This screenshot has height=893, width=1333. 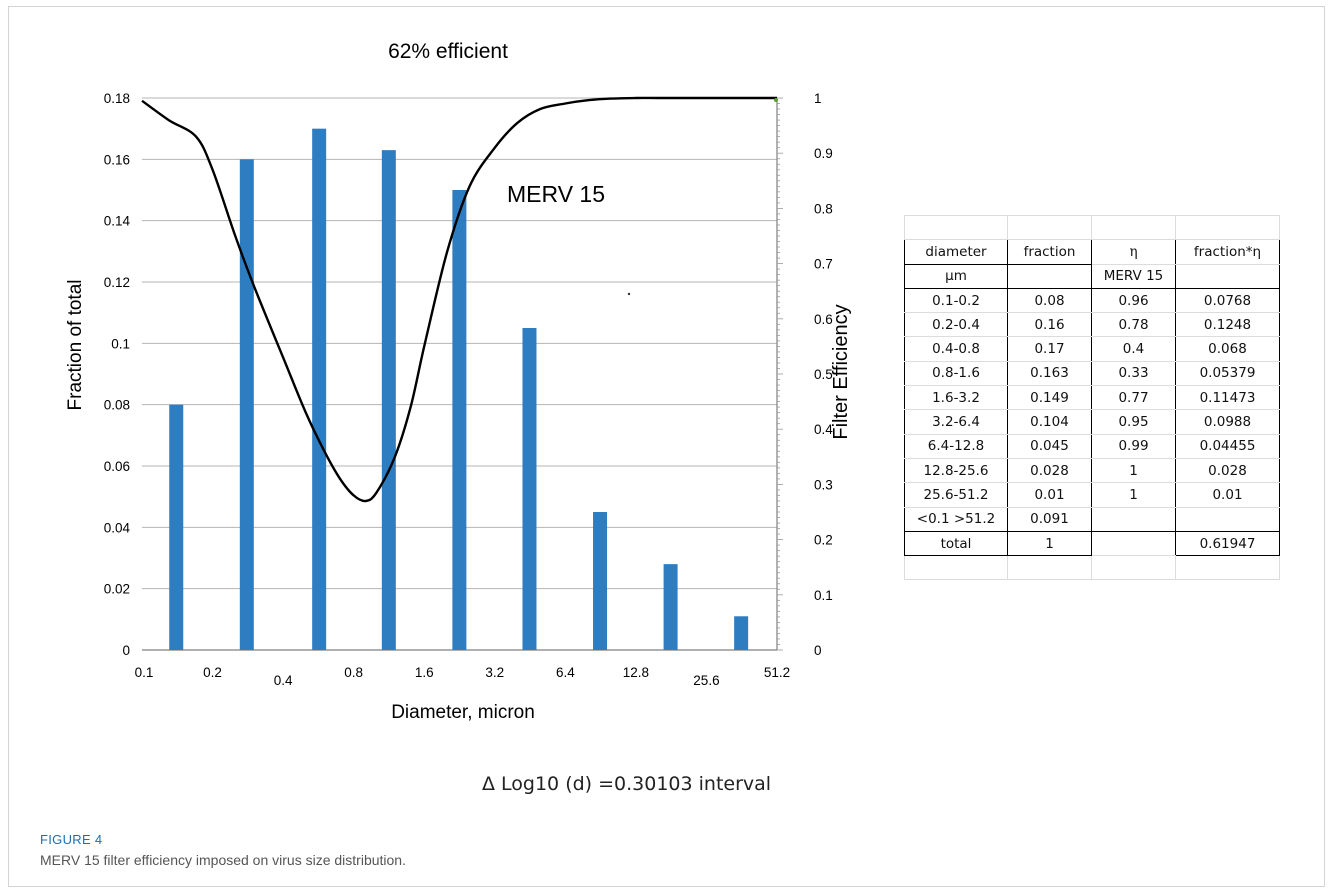 I want to click on x-axis-label: Diameter, micron, so click(x=463, y=712).